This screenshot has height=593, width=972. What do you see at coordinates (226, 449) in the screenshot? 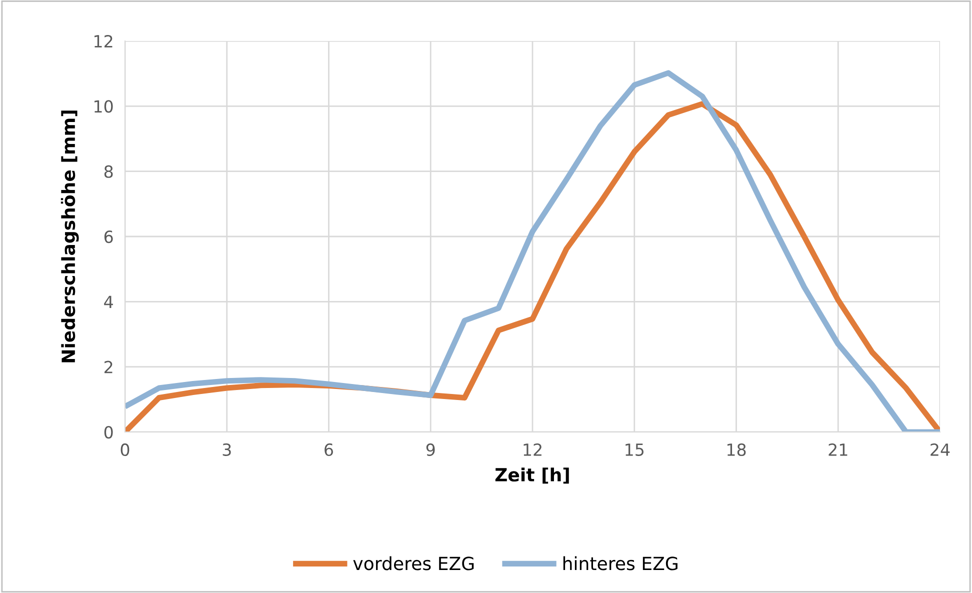
I see `x-tick-label: 3` at bounding box center [226, 449].